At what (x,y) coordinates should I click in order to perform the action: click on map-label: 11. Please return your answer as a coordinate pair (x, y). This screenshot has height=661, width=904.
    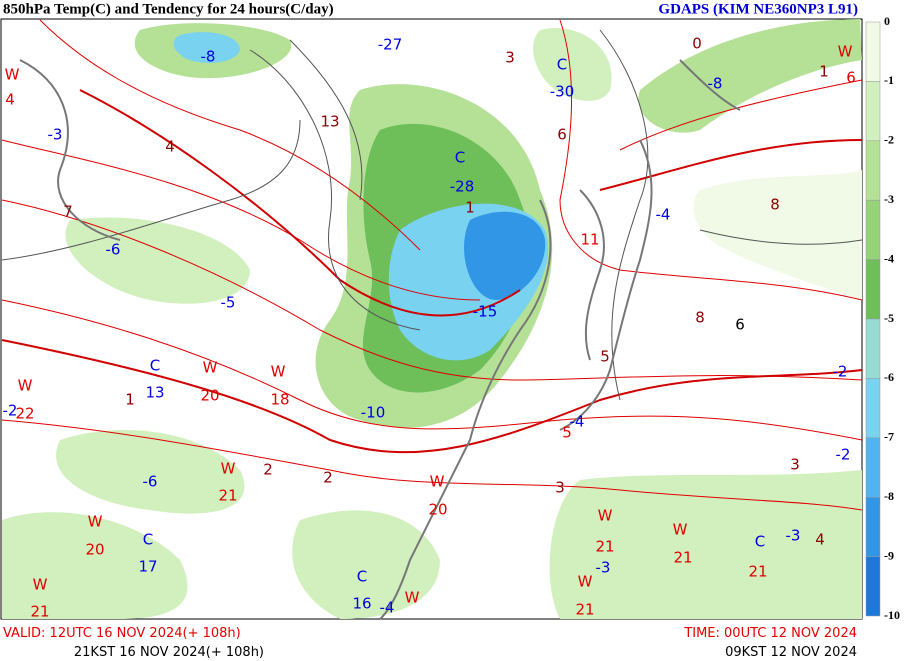
    Looking at the image, I should click on (589, 240).